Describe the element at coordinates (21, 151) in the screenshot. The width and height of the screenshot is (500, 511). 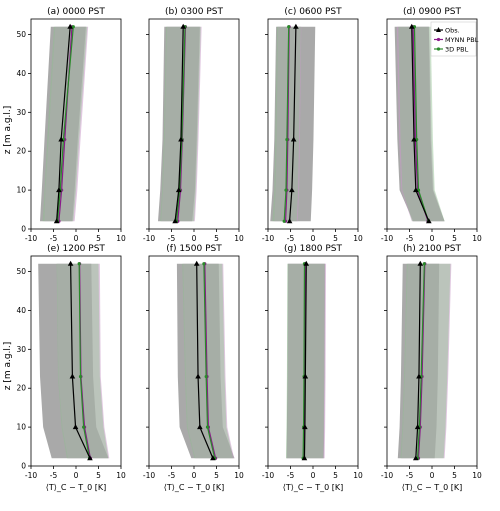
I see `y-tick-label: 20` at that location.